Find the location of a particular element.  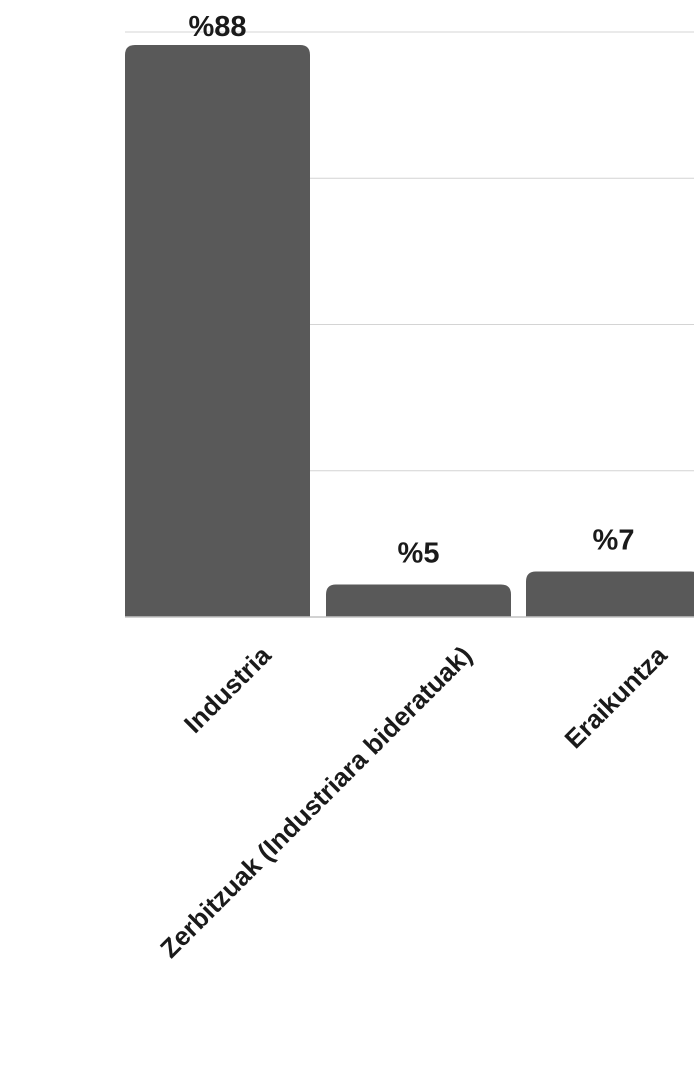

value-label-2: %7 is located at coordinates (614, 541).